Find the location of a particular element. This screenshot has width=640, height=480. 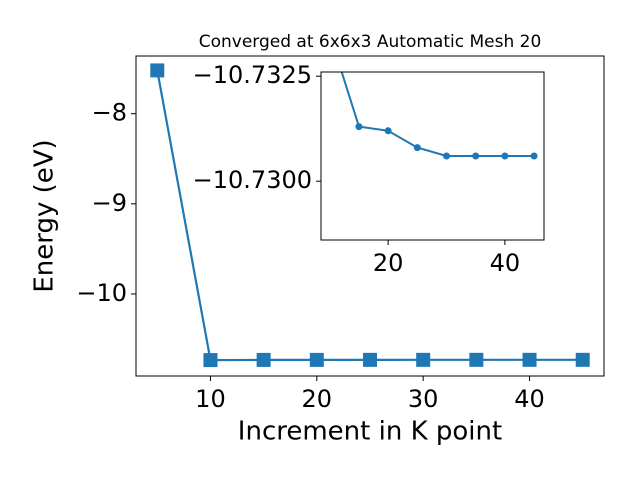

y-axis-label: Energy (eV) is located at coordinates (45, 215).